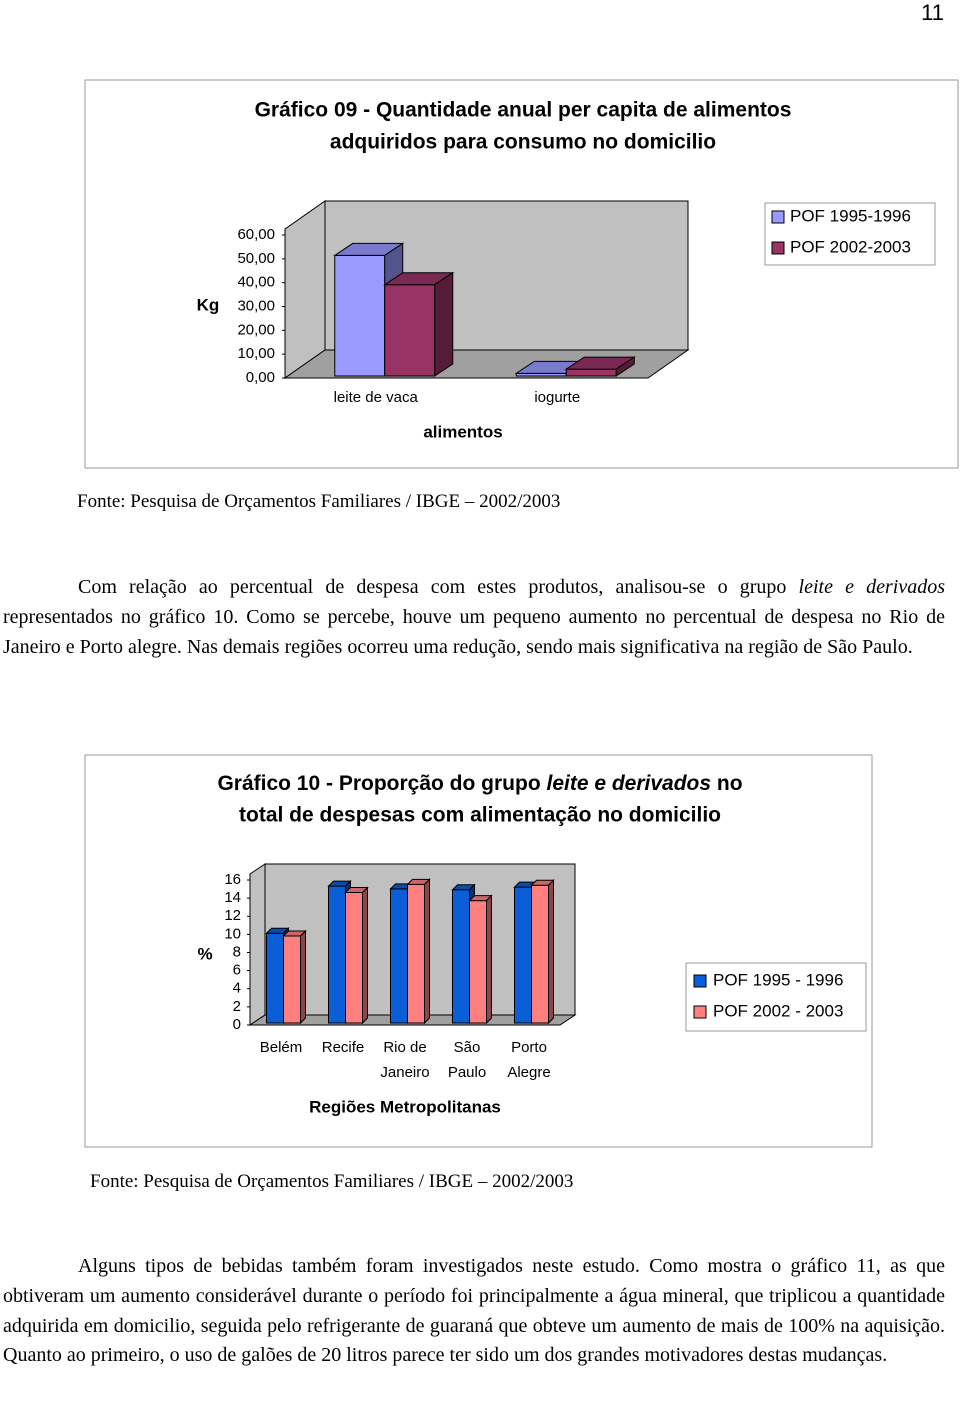 The height and width of the screenshot is (1428, 960). I want to click on y-tick-label: 8, so click(237, 951).